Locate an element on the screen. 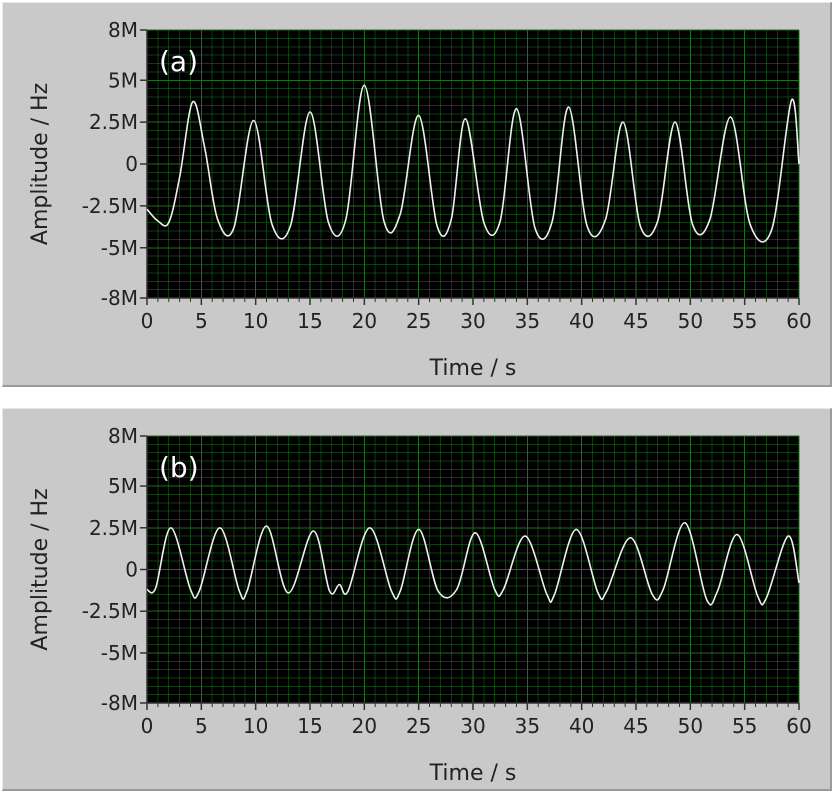 Image resolution: width=837 pixels, height=795 pixels. y-axis-title-b: Amplitude / Hz is located at coordinates (40, 569).